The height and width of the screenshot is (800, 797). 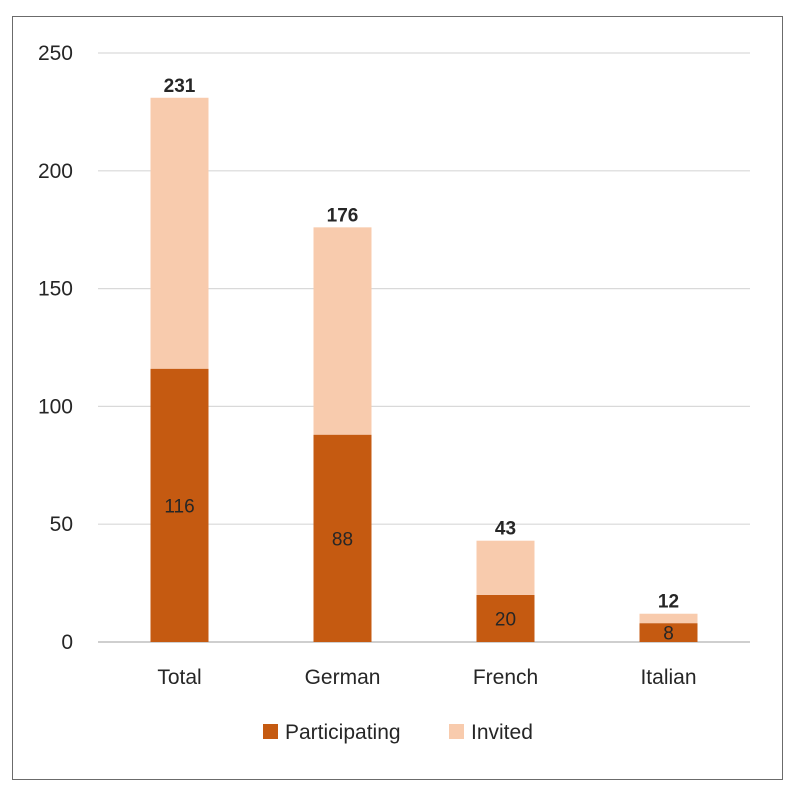 I want to click on legend-label-participating: Participating, so click(x=343, y=732).